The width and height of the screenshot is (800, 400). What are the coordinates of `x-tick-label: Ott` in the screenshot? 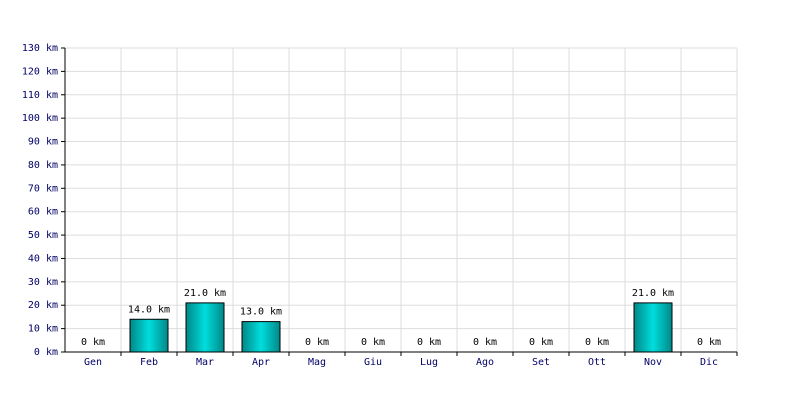 It's located at (597, 362).